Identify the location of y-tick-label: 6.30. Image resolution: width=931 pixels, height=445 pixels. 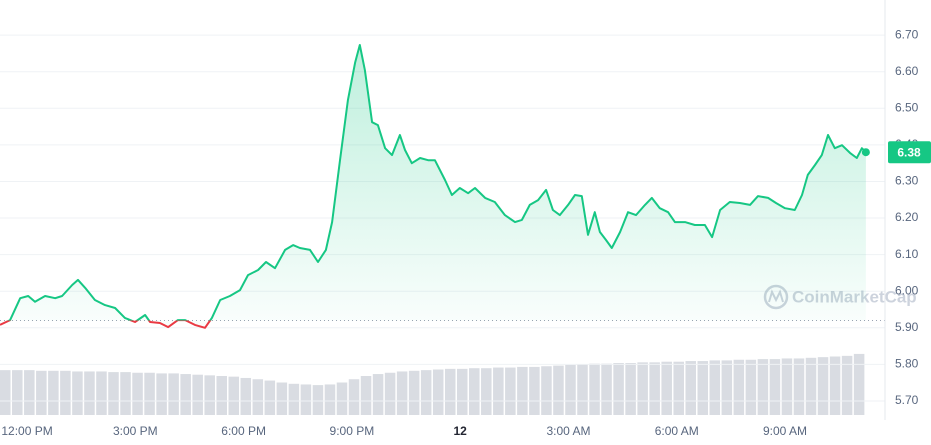
(907, 181).